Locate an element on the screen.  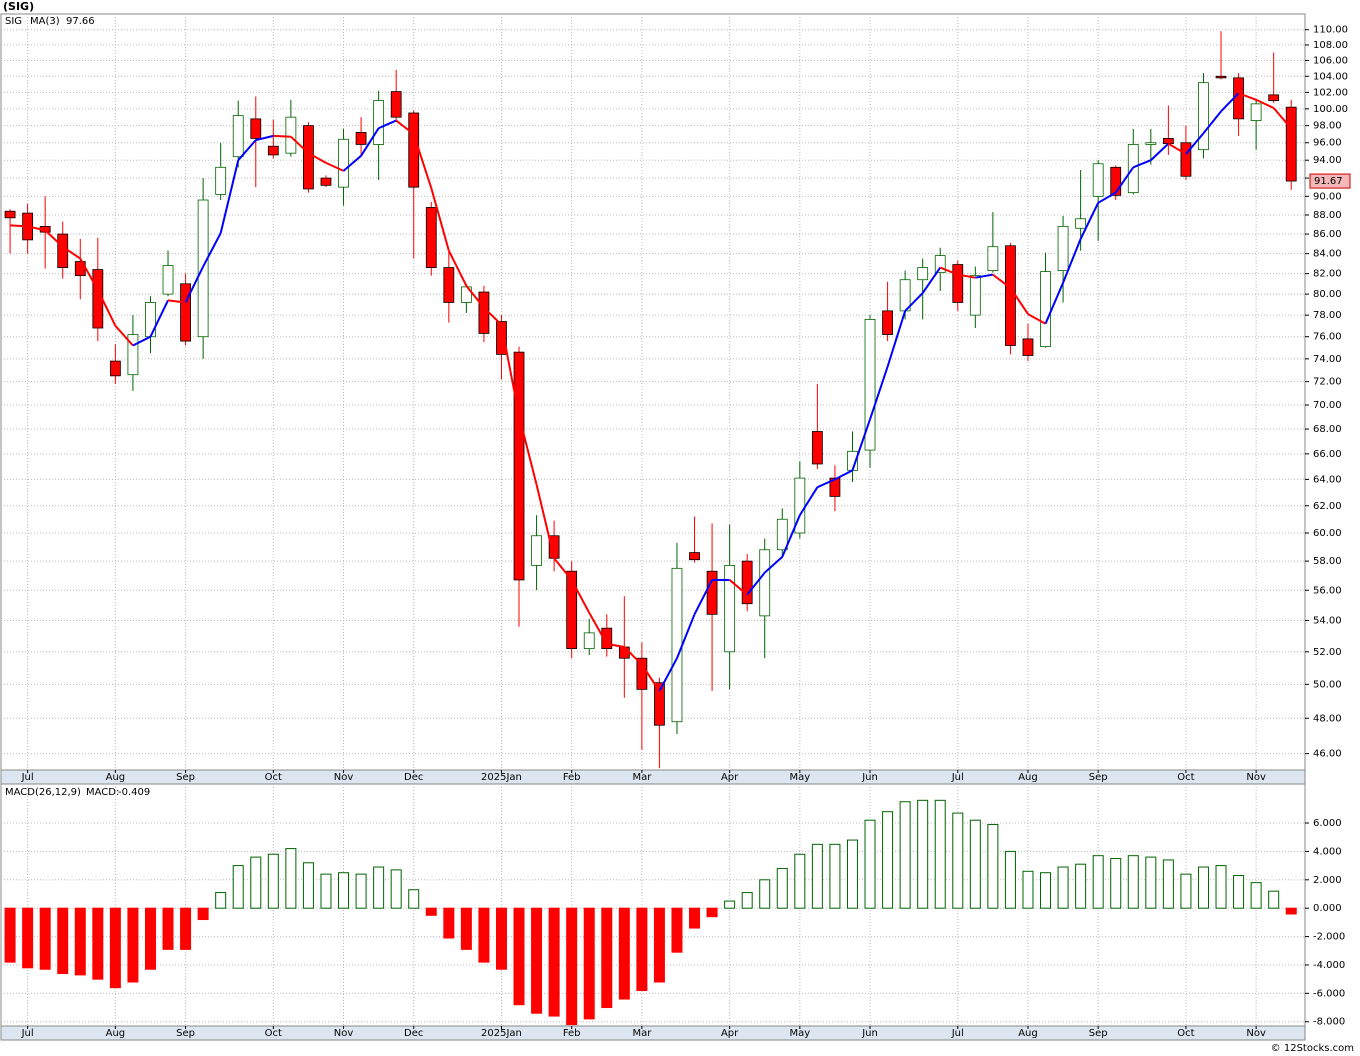
y-tick-label: 72.00 is located at coordinates (1327, 382).